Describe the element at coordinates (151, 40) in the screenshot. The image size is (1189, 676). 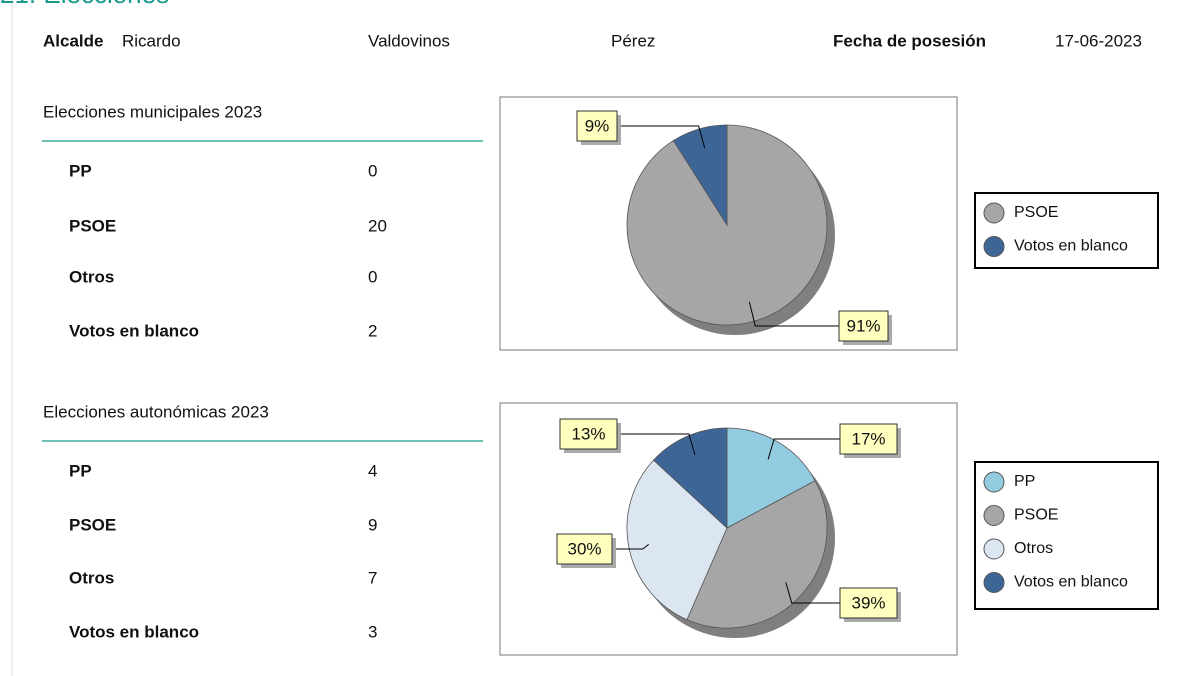
I see `alcalde-nombre: Ricardo` at that location.